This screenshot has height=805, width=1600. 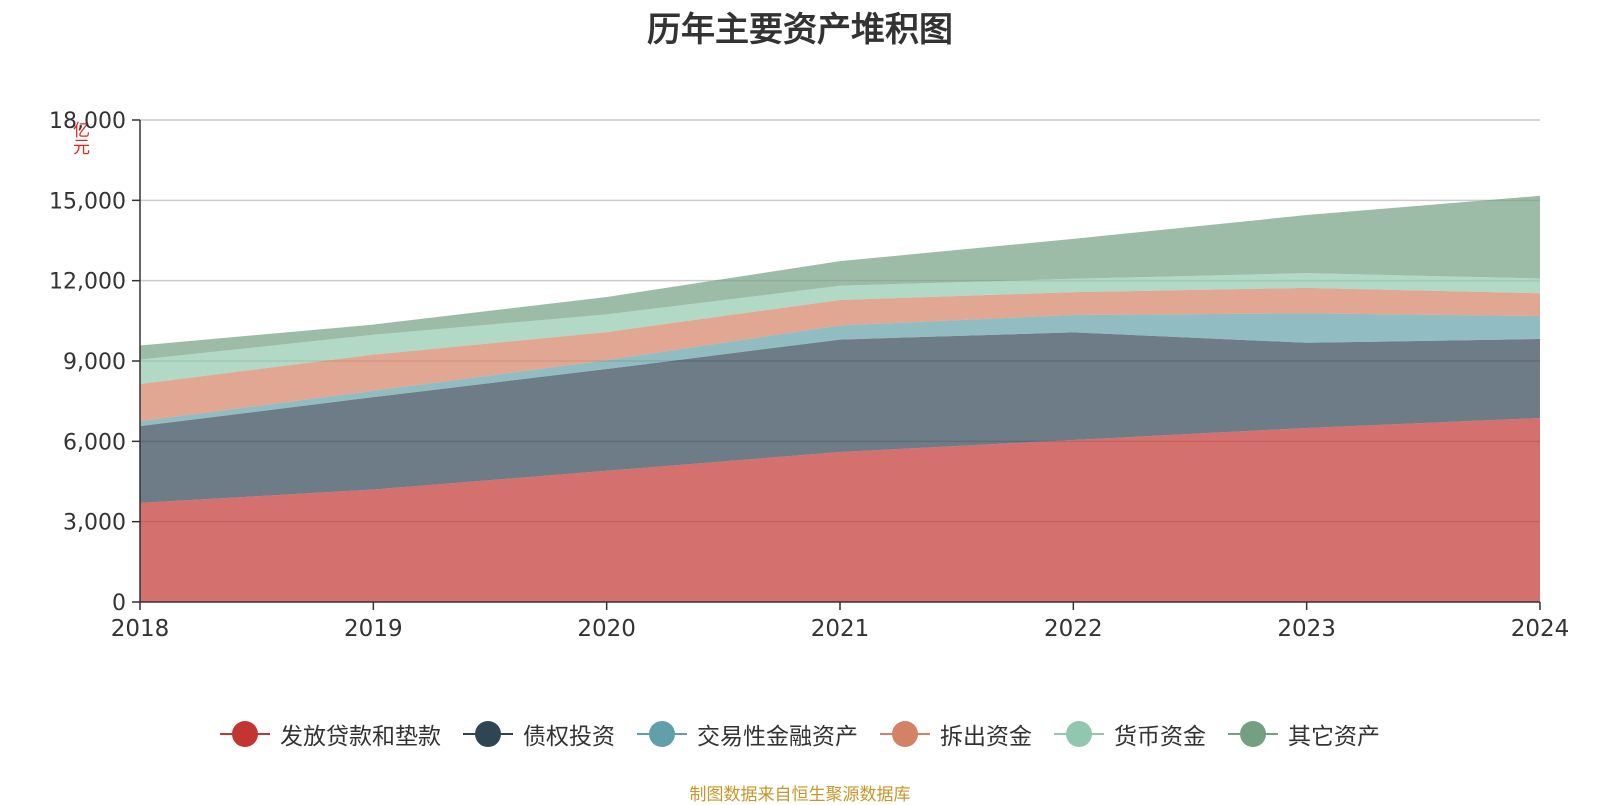 I want to click on legend-item-1: 发放贷款和垫款, so click(x=330, y=734).